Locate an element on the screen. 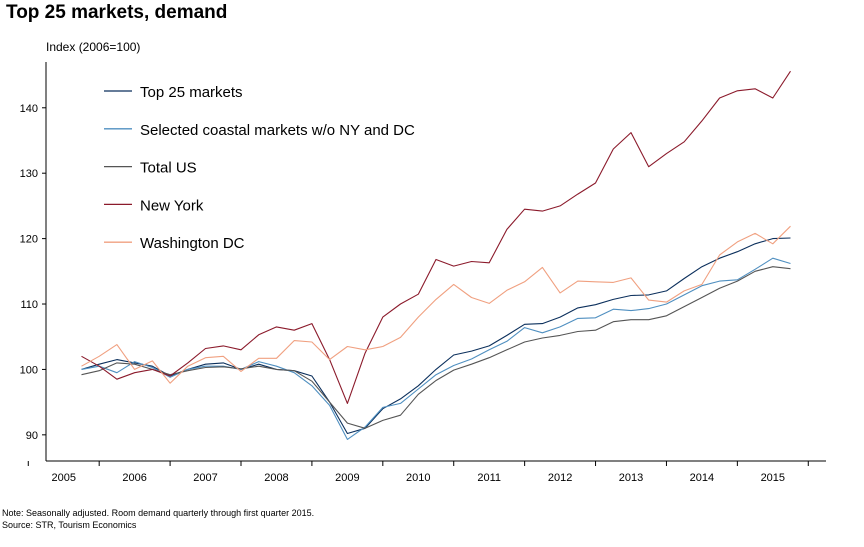  x-tick-label: 2015 is located at coordinates (773, 478).